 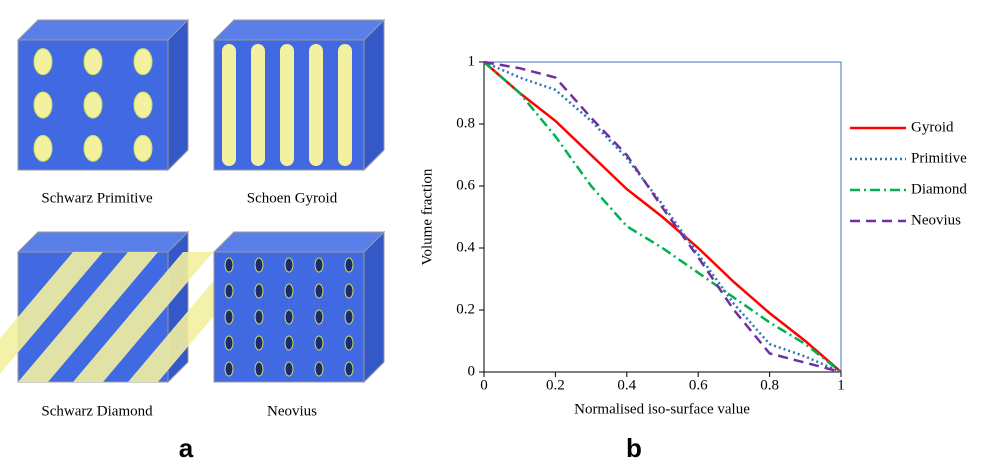 What do you see at coordinates (484, 385) in the screenshot?
I see `x-tick-label: 0` at bounding box center [484, 385].